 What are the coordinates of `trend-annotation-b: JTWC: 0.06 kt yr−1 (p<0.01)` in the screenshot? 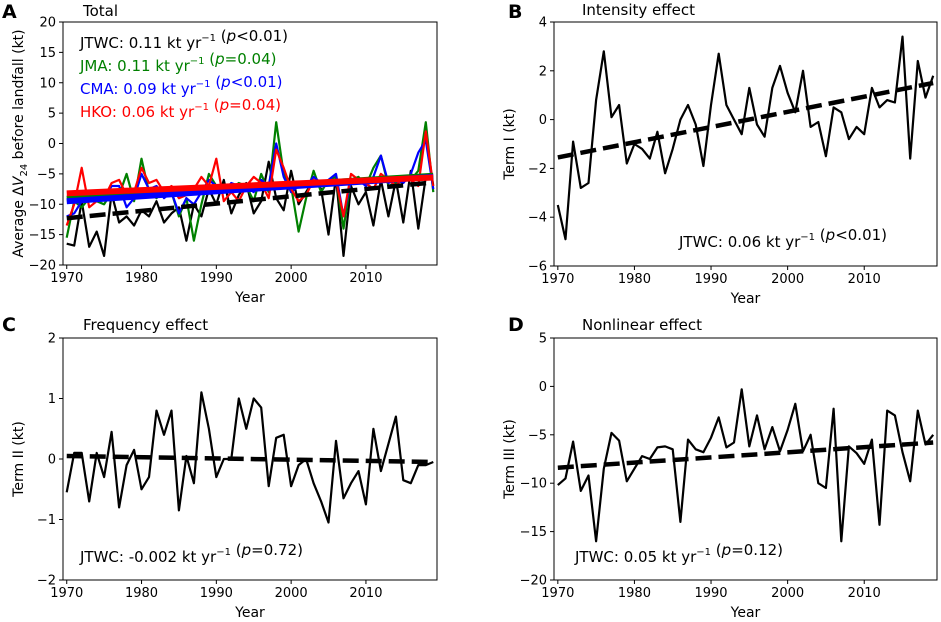 It's located at (782, 238).